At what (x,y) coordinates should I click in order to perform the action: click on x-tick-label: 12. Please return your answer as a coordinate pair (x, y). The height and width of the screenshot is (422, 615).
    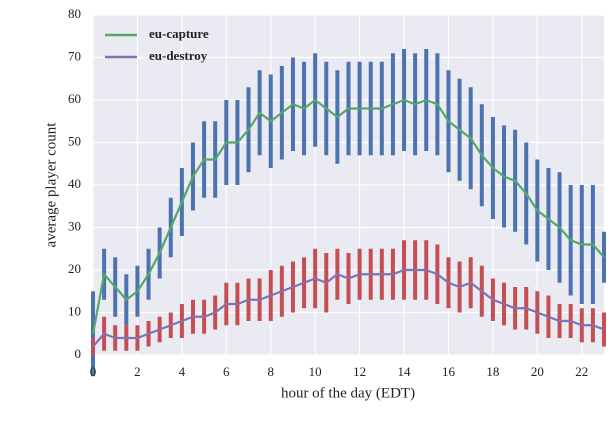
    Looking at the image, I should click on (359, 371).